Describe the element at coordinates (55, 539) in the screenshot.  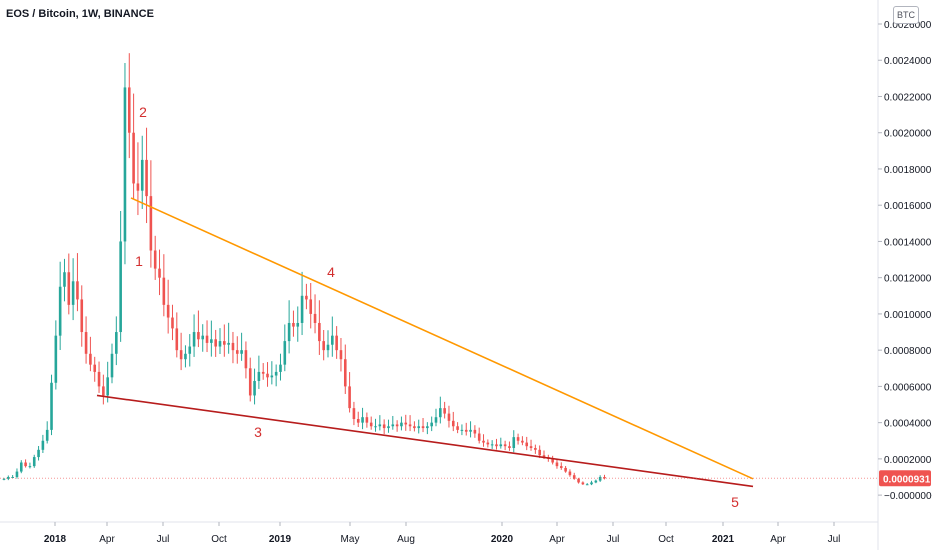
I see `x-tick-label: 2018` at that location.